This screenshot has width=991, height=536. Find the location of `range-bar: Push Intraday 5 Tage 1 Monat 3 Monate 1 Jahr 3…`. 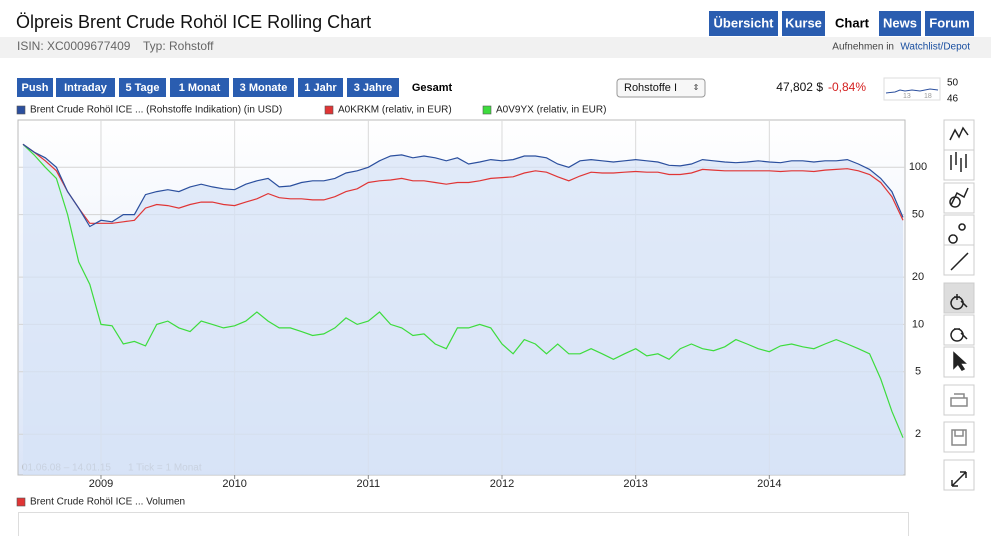

range-bar: Push Intraday 5 Tage 1 Monat 3 Monate 1 Jahr 3… is located at coordinates (238, 87).